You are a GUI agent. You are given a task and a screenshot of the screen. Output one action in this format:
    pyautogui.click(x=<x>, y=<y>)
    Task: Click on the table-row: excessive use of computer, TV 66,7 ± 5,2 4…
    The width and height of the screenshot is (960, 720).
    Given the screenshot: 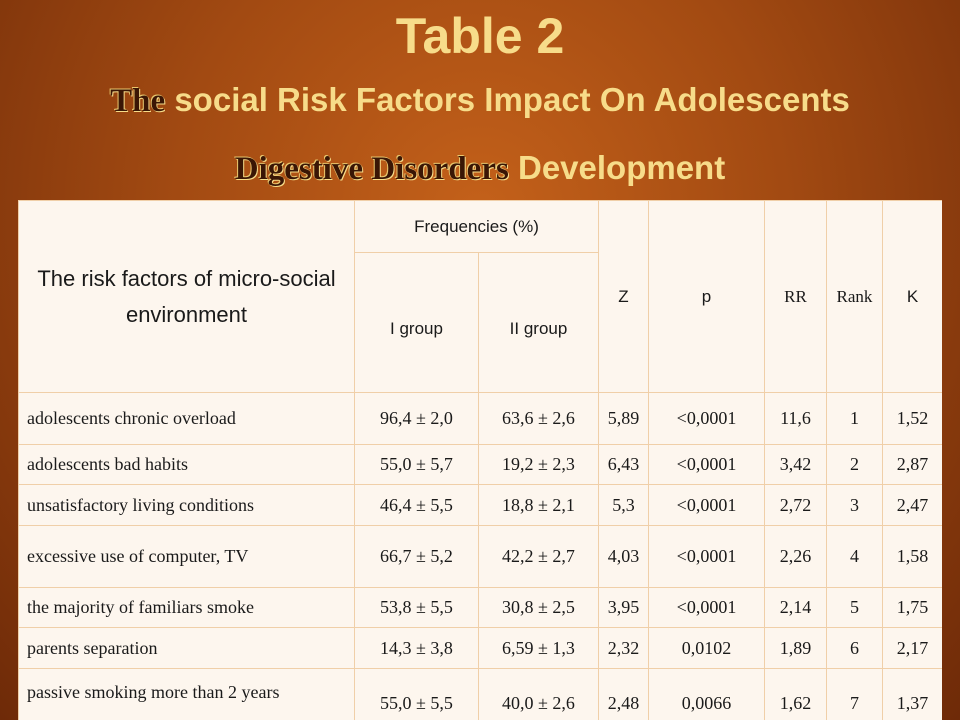 What is the action you would take?
    pyautogui.click(x=480, y=556)
    